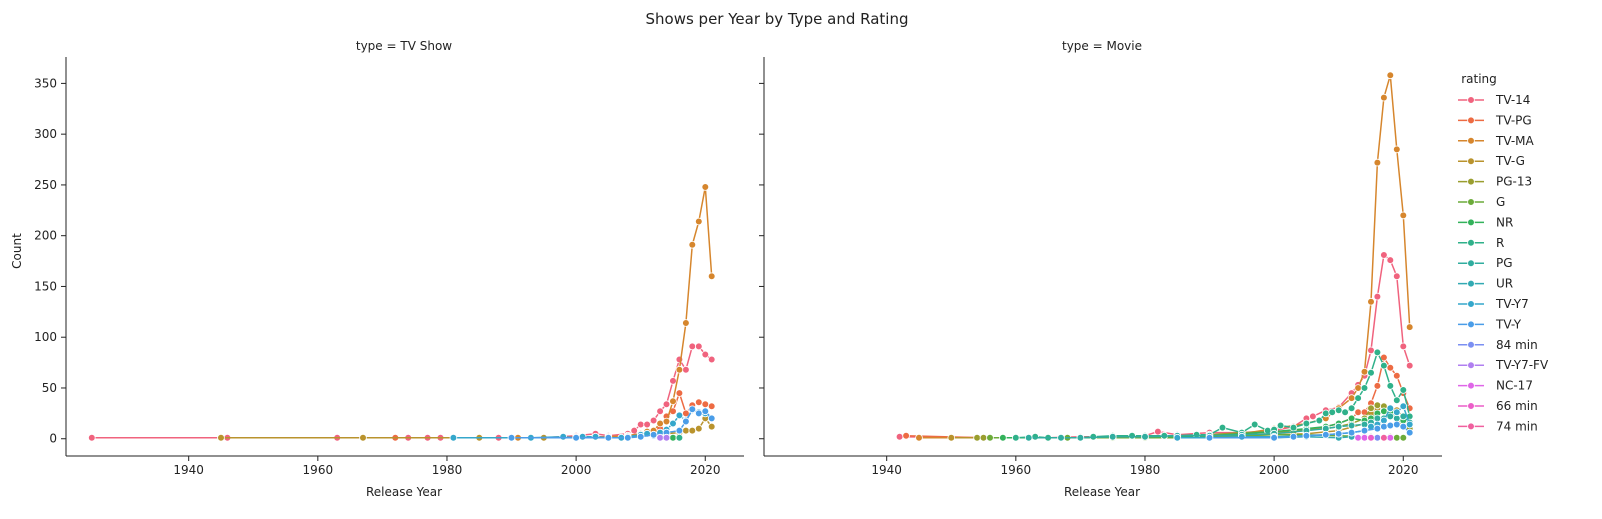 This screenshot has width=1602, height=519. I want to click on legend-entry-tv-14: TV-14, so click(1494, 100).